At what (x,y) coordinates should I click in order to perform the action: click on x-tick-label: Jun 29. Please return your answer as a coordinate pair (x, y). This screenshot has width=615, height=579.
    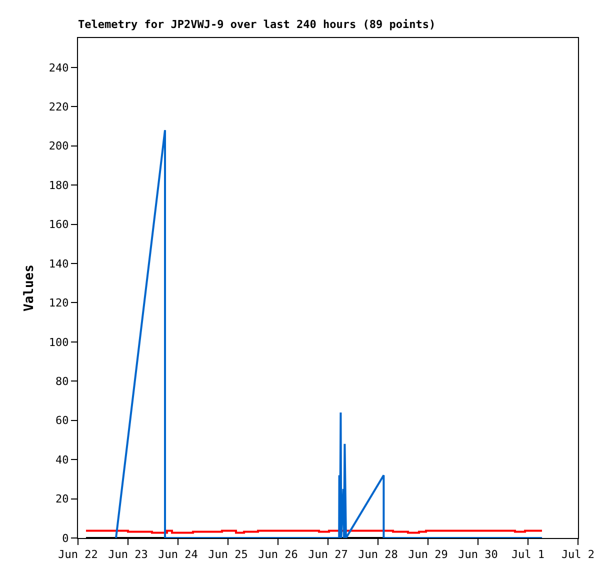
    Looking at the image, I should click on (428, 555).